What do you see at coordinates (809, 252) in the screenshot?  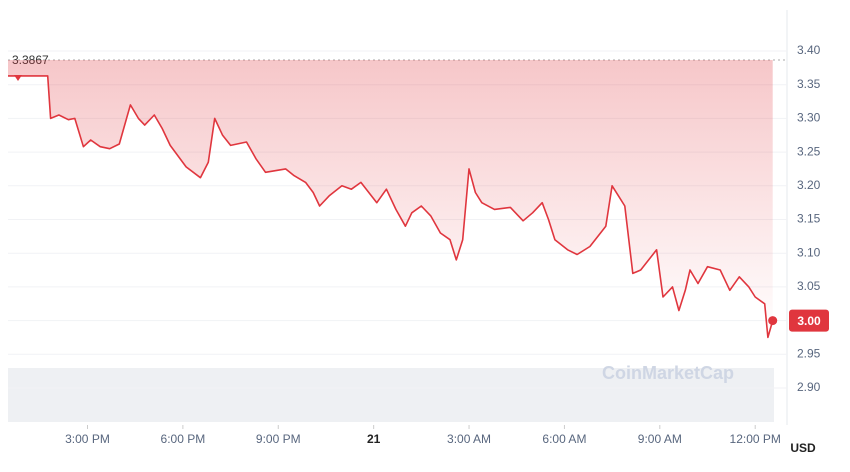 I see `y-tick-label: 3.10` at bounding box center [809, 252].